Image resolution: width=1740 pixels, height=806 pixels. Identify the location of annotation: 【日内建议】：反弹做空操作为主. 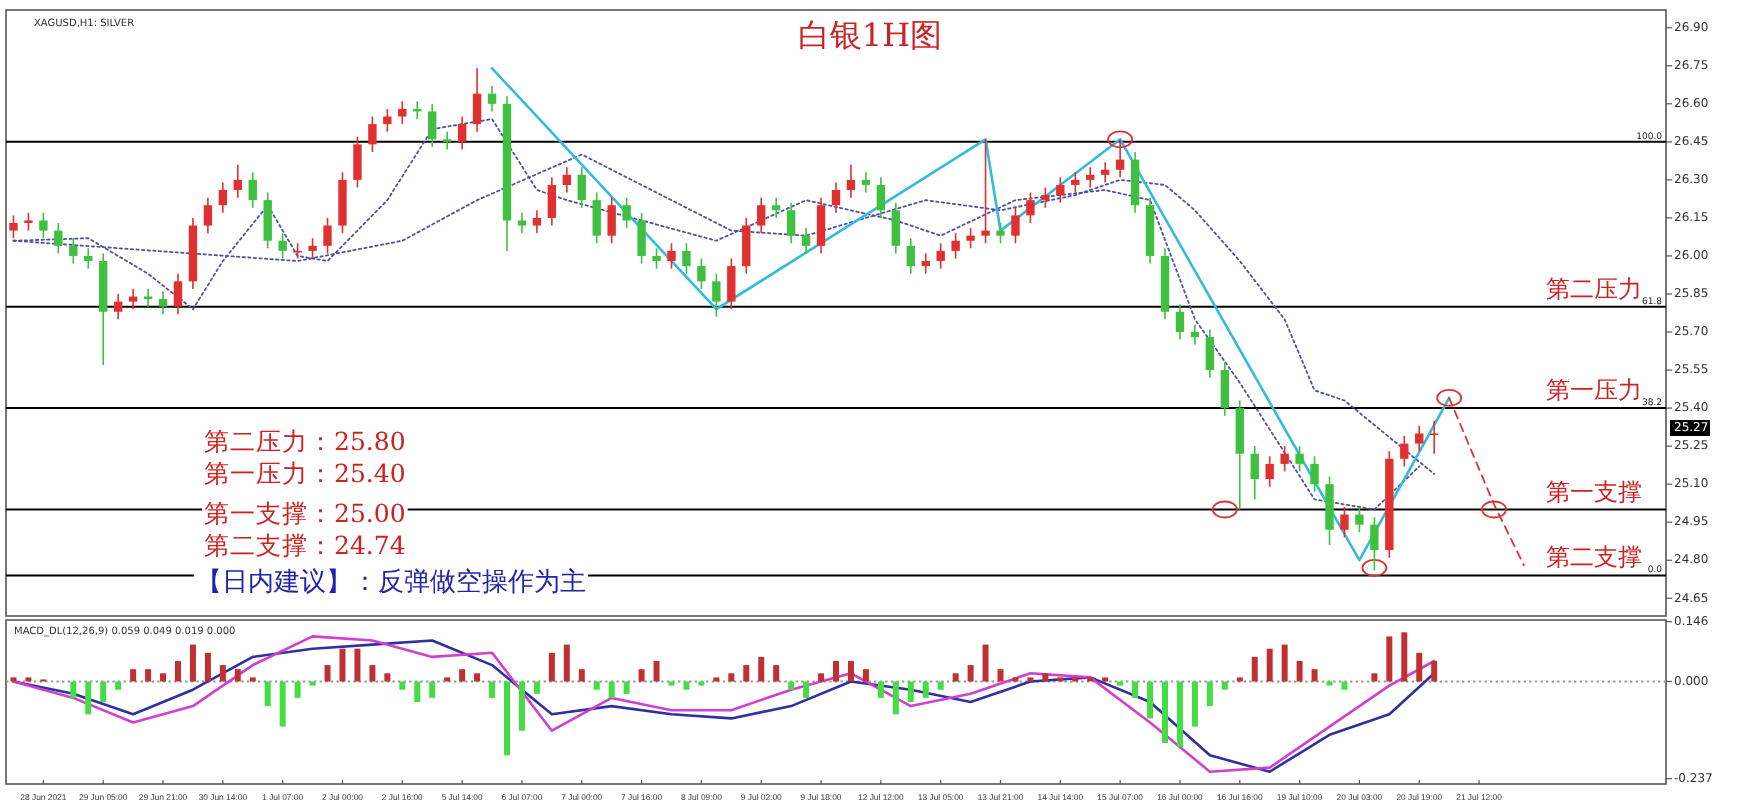
(391, 582).